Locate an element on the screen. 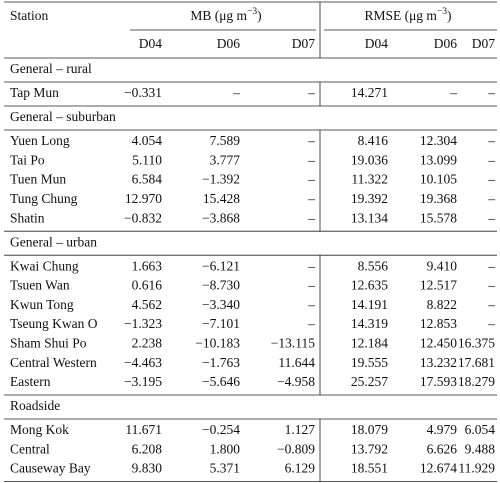  station-name: Kwun Tong is located at coordinates (42, 304).